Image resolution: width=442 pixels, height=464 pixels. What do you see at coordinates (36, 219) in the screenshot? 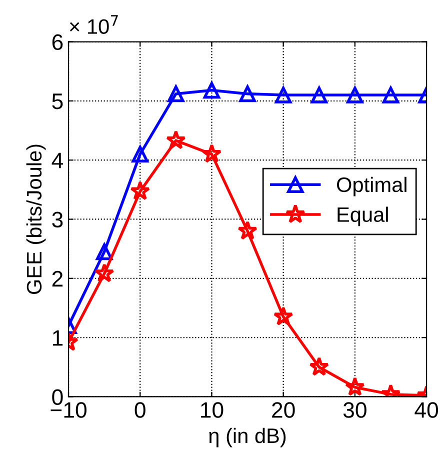
I see `y-axis-title: GEE (bits/Joule)` at bounding box center [36, 219].